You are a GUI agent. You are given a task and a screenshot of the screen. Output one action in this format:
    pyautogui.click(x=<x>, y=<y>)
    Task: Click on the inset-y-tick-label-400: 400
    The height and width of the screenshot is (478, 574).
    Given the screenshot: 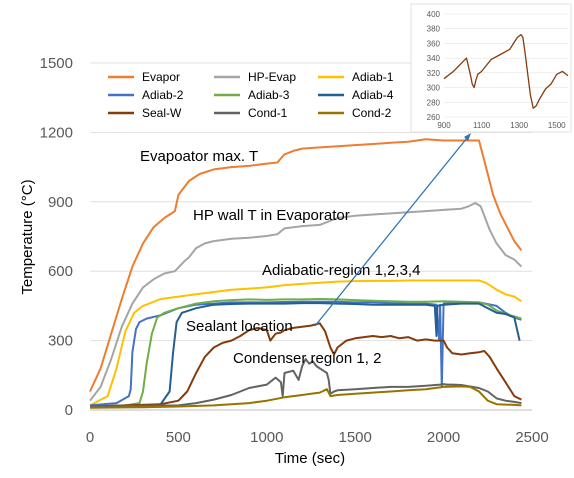 What is the action you would take?
    pyautogui.click(x=434, y=14)
    